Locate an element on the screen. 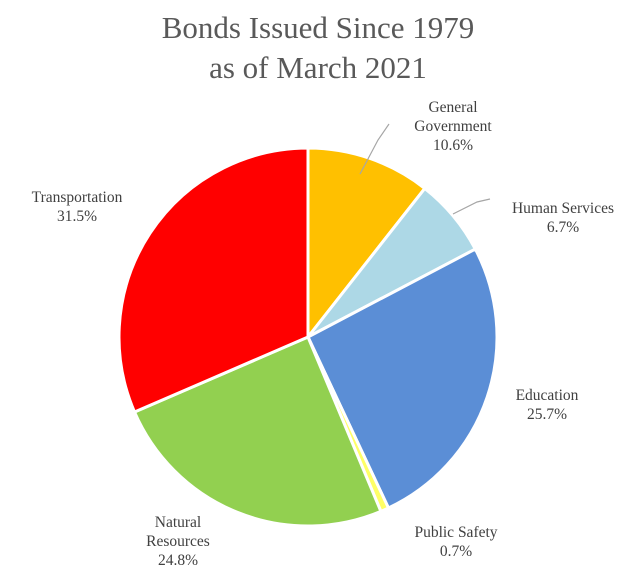 Image resolution: width=636 pixels, height=578 pixels. slice-label-transportation: Transportation 31.5% is located at coordinates (77, 207).